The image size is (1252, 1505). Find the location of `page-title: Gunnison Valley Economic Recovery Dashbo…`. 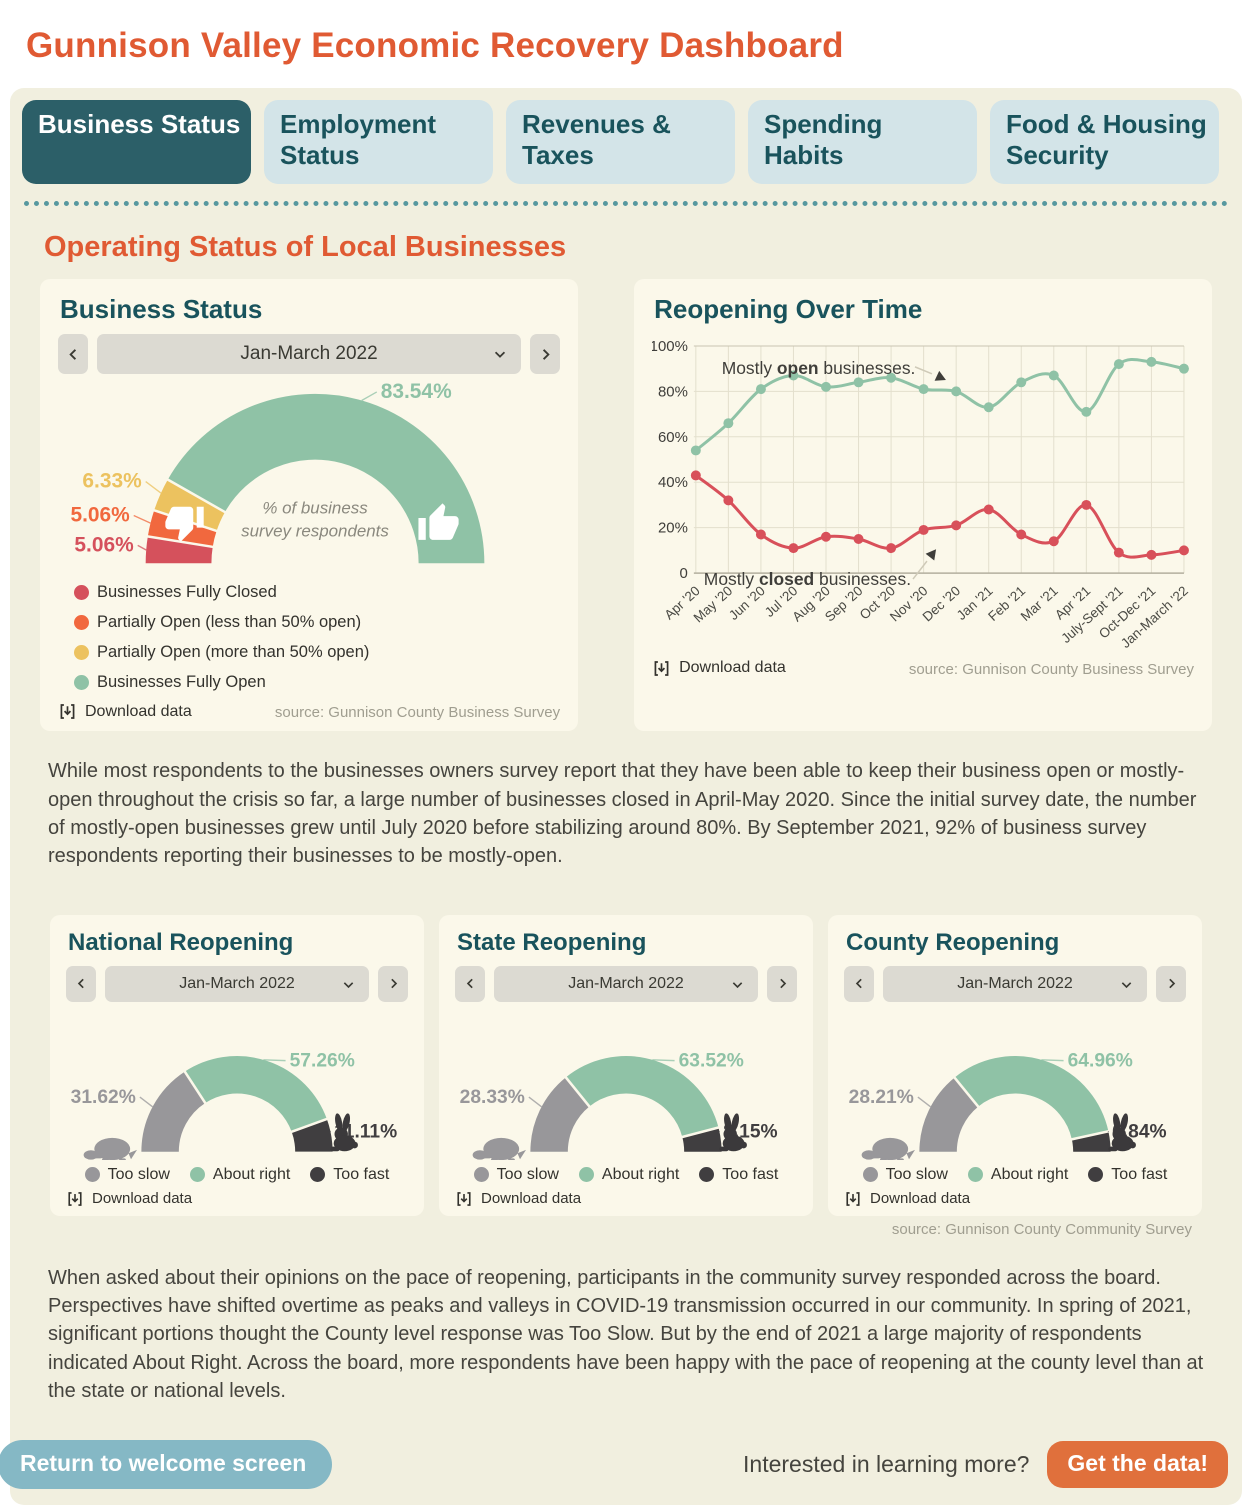

page-title: Gunnison Valley Economic Recovery Dashbo… is located at coordinates (626, 44).